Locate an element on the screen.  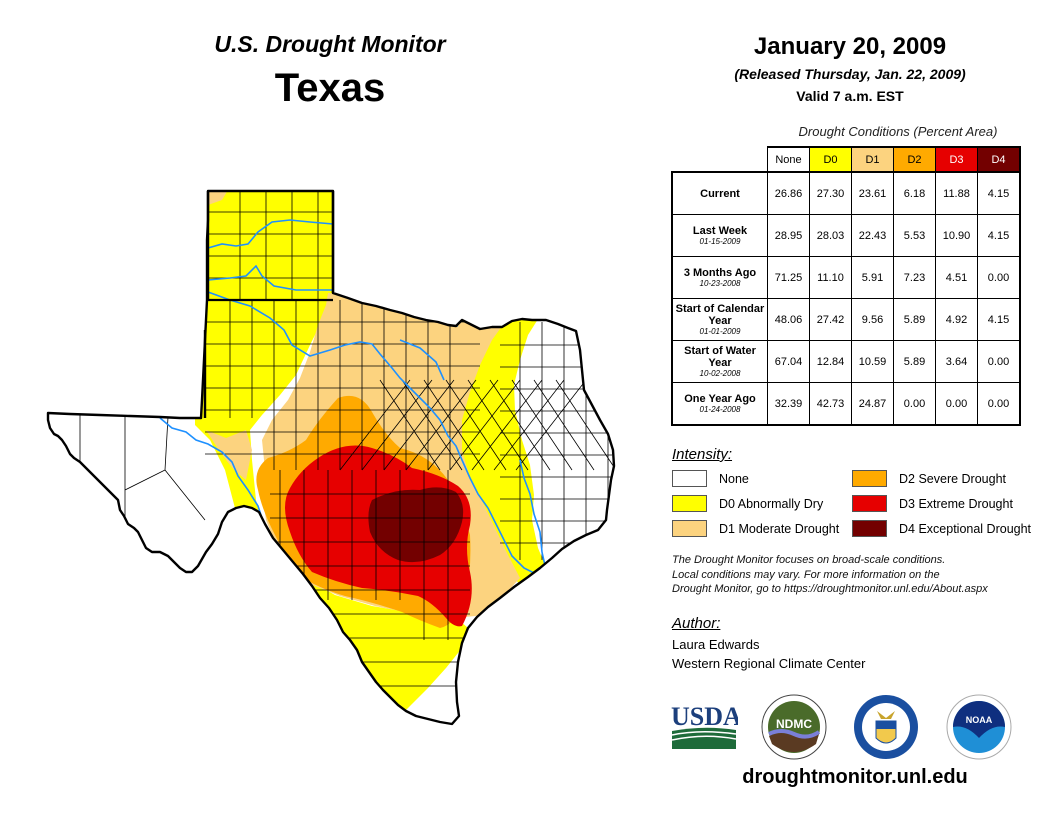
row-label-text: Current is located at coordinates (720, 193).